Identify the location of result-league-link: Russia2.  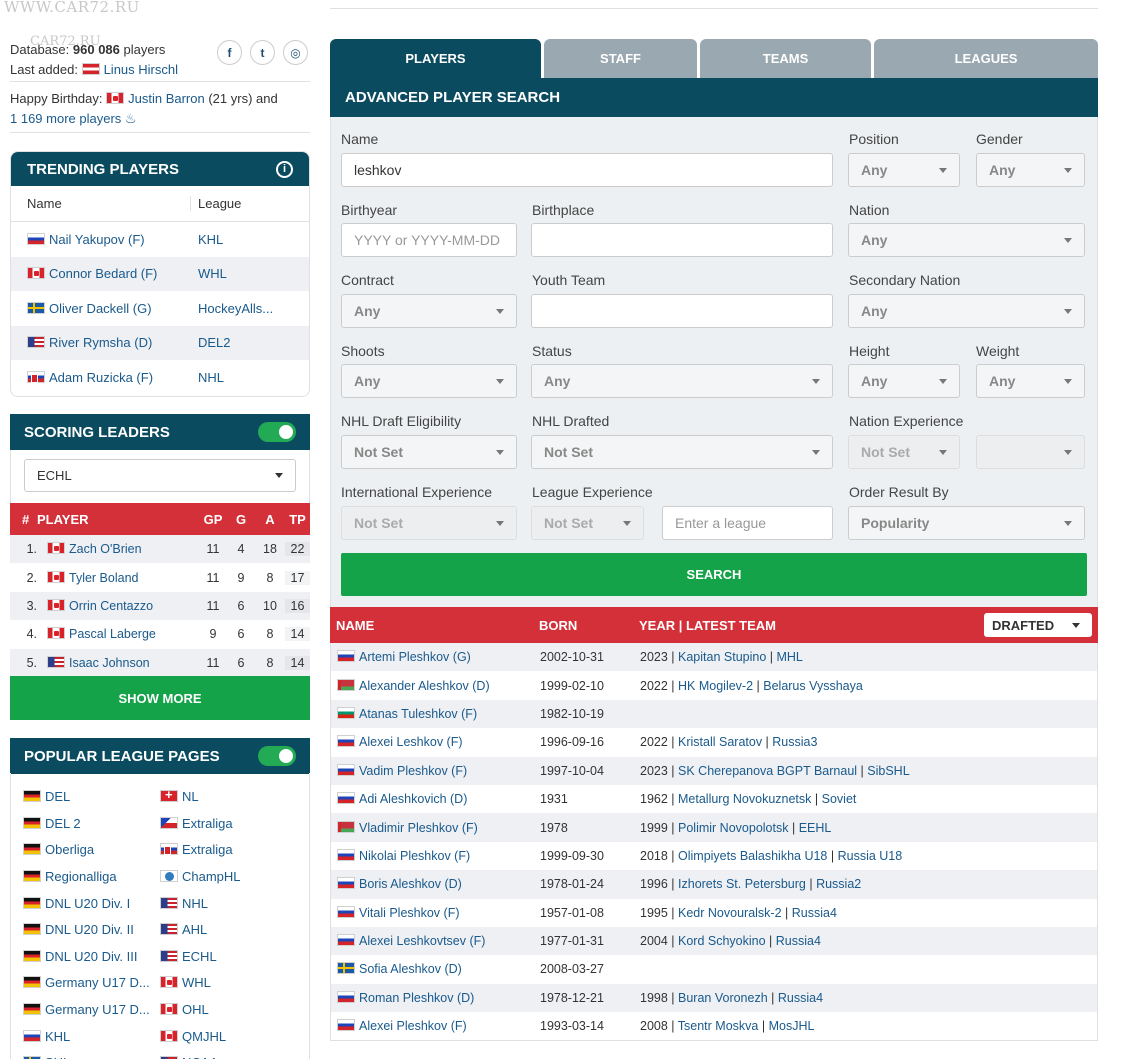
(839, 884).